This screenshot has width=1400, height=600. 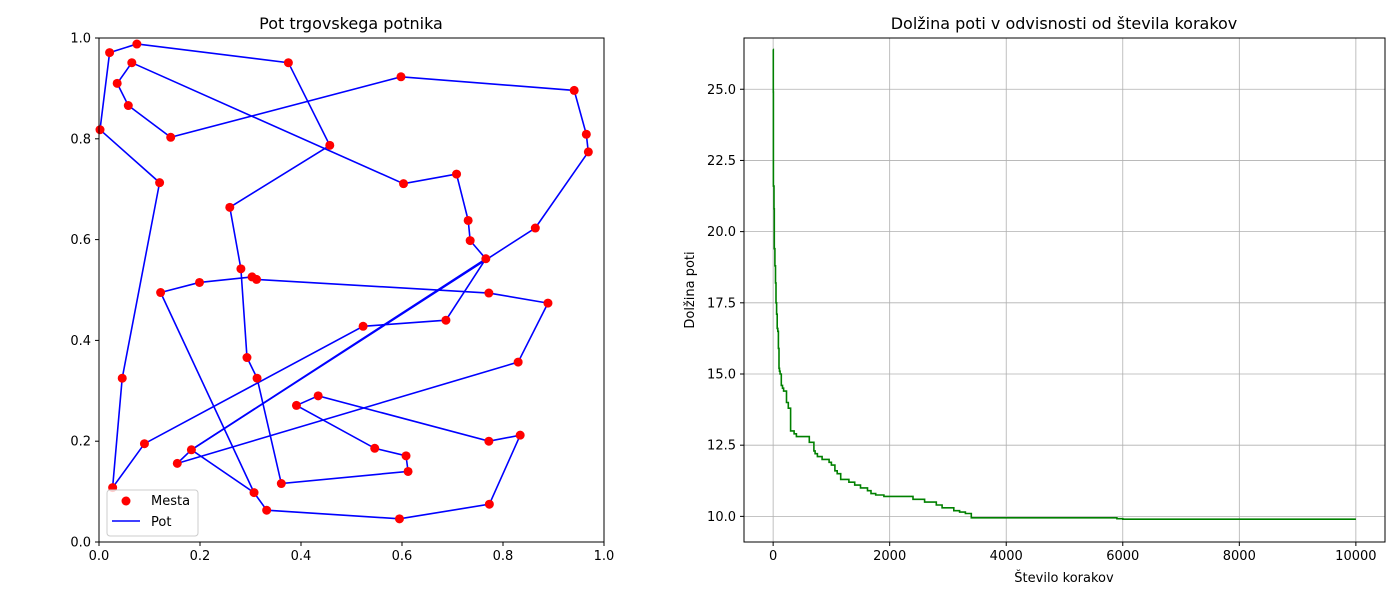 What do you see at coordinates (721, 446) in the screenshot?
I see `y-tick-label: 12.5` at bounding box center [721, 446].